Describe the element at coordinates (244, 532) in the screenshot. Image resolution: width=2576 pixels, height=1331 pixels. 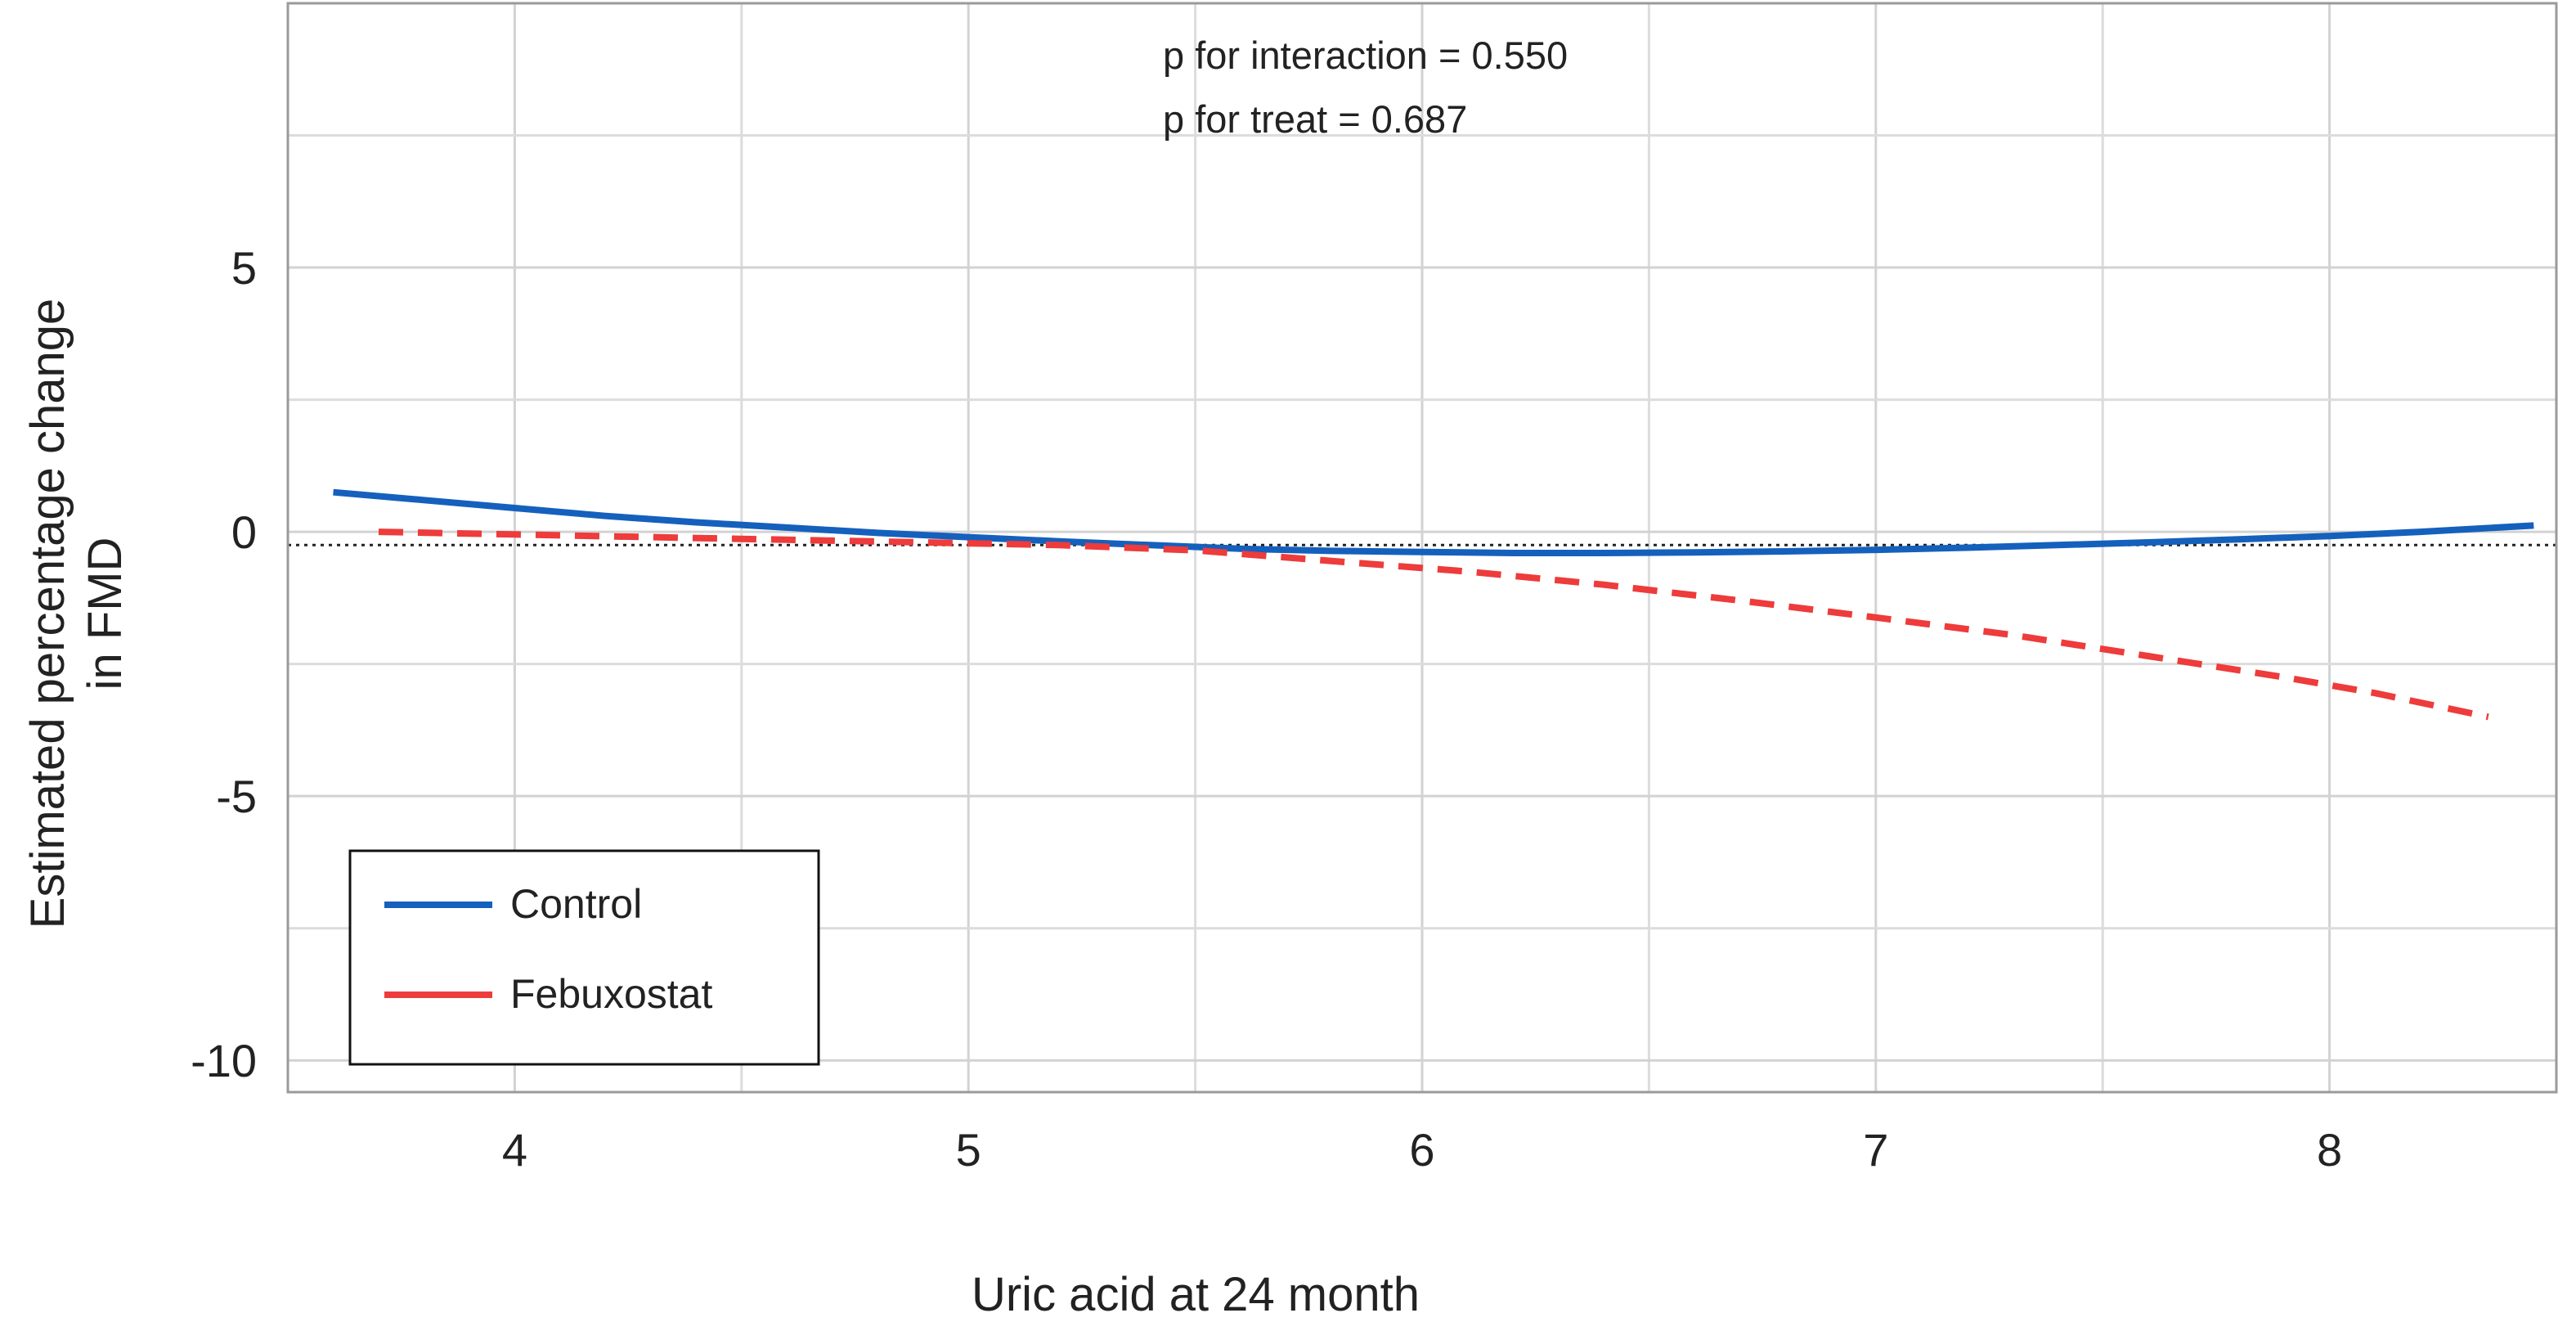
I see `y-tick-label-1: 0` at that location.